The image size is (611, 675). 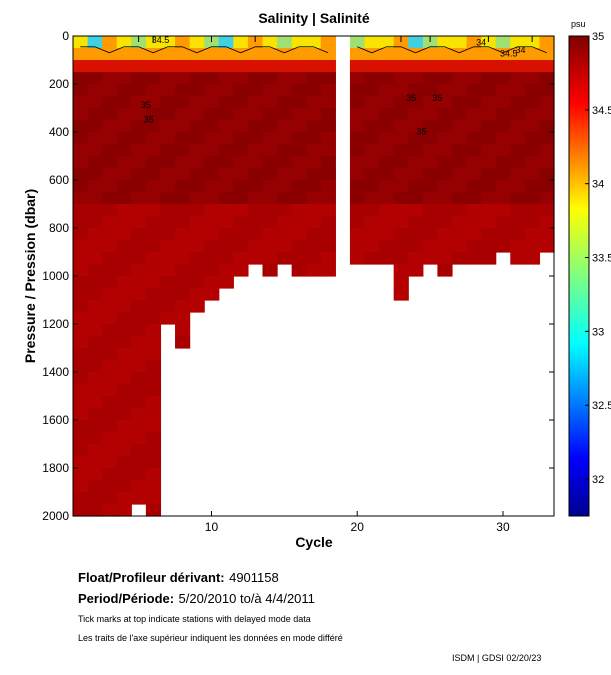 I want to click on x-tick-label: 30, so click(x=503, y=527).